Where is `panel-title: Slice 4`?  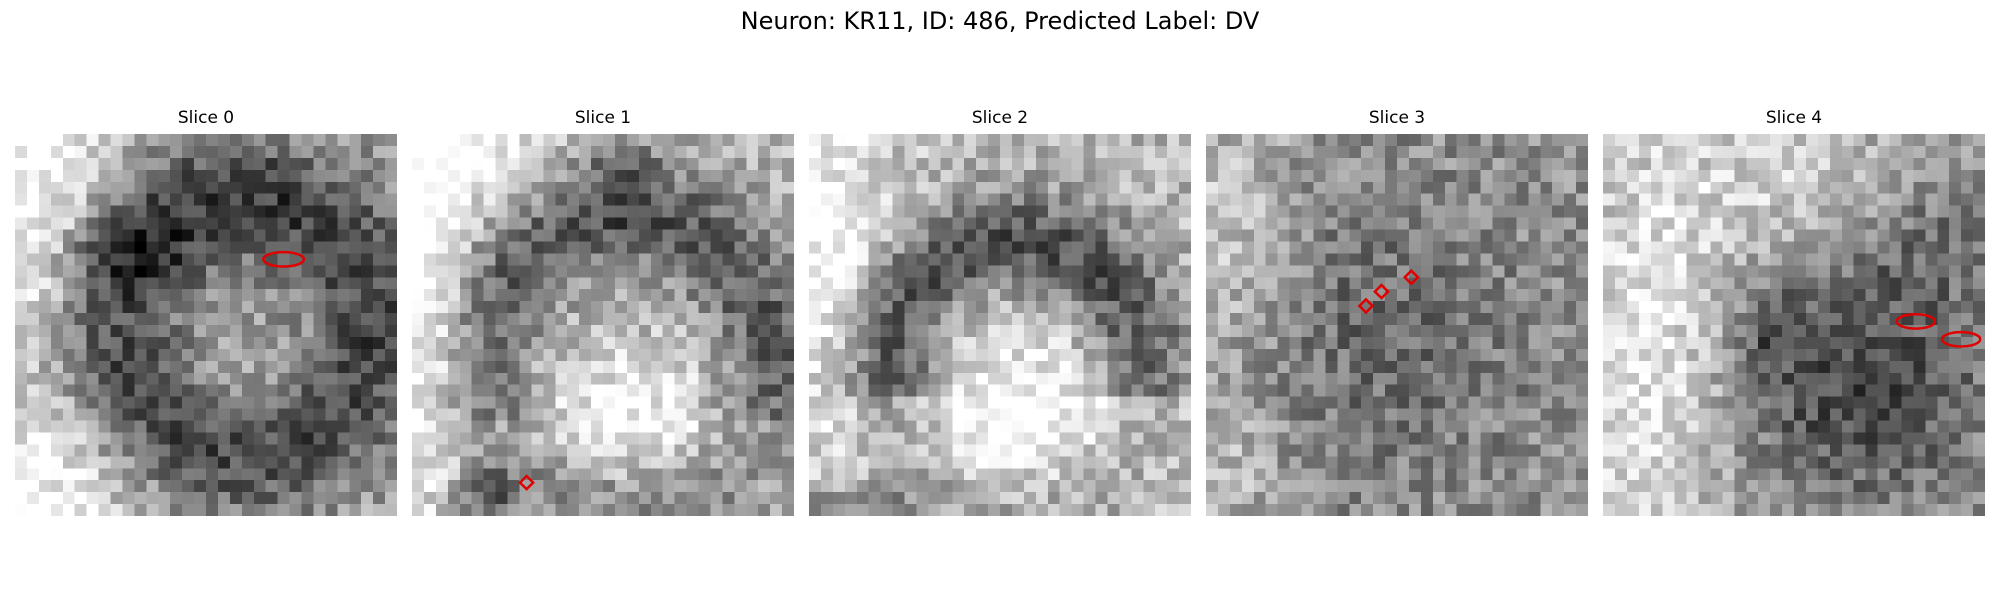
panel-title: Slice 4 is located at coordinates (1794, 118).